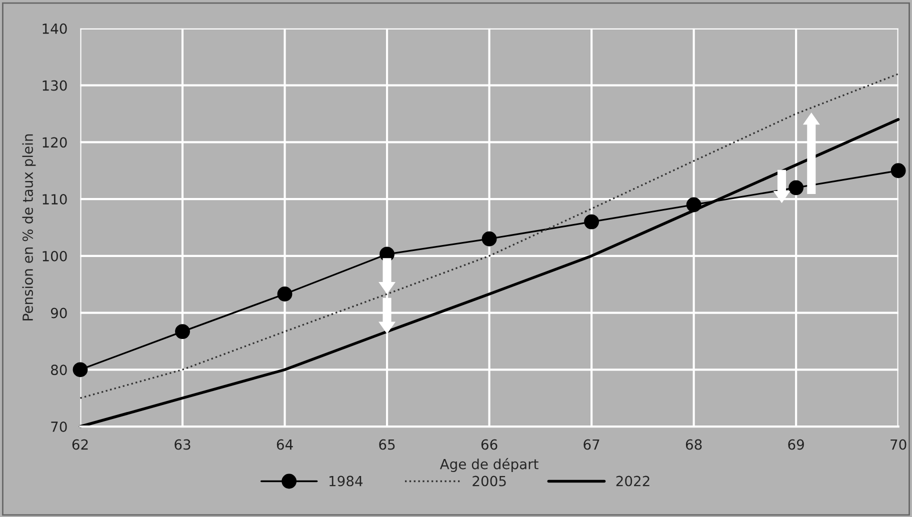  I want to click on y-tick-label: 90, so click(58, 313).